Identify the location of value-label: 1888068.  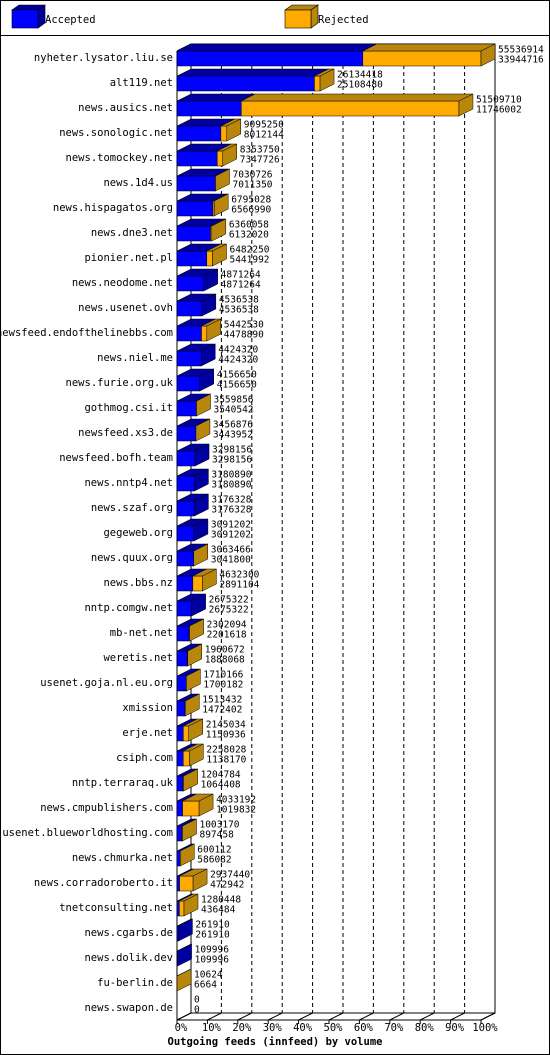
(225, 660).